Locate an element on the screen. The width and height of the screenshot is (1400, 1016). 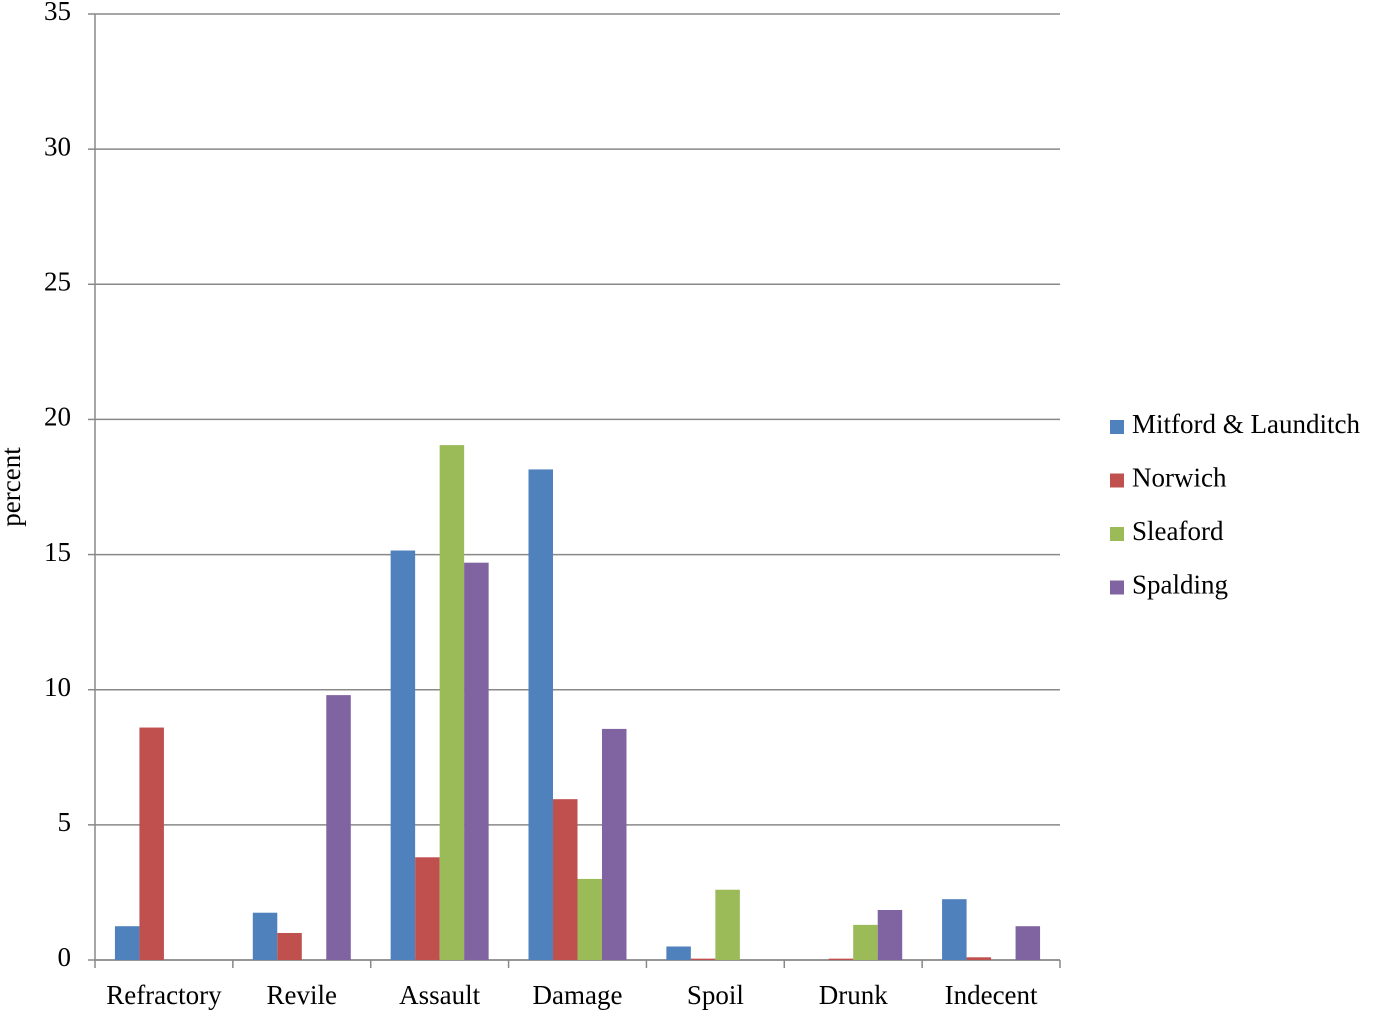
y-tick-label: 5 is located at coordinates (65, 822).